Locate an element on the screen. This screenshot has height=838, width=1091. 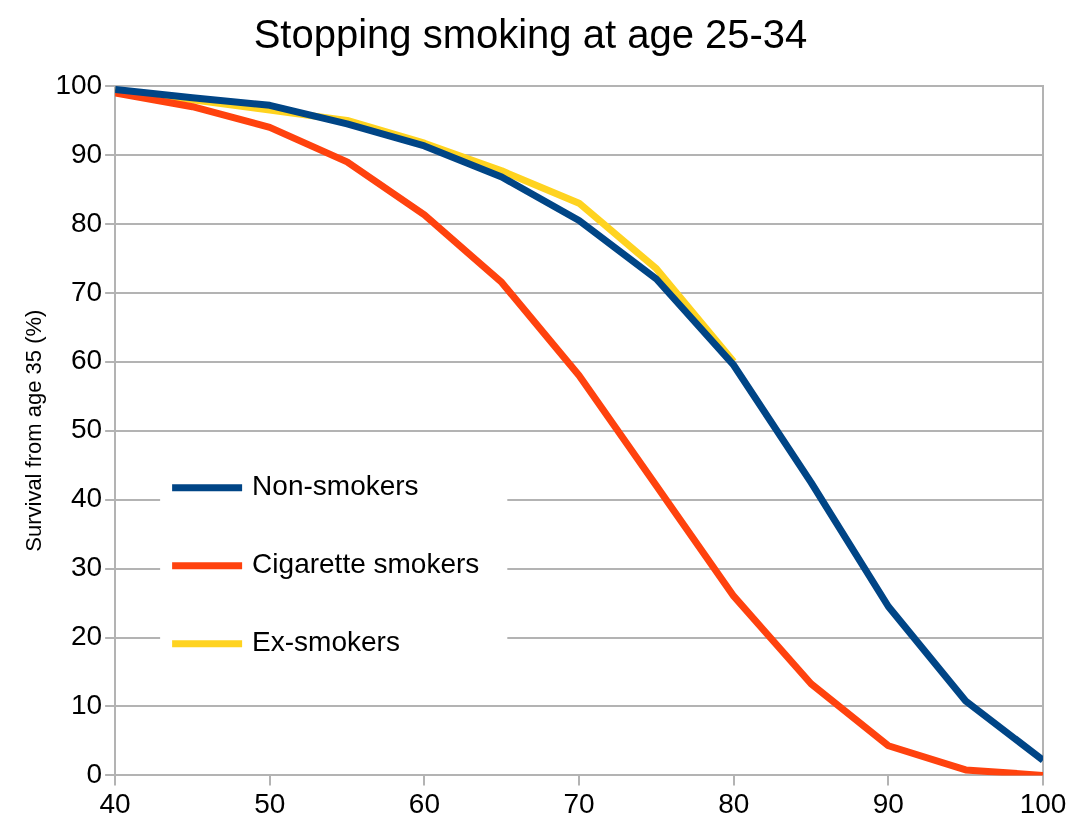
x-tick-label: 70 is located at coordinates (579, 803).